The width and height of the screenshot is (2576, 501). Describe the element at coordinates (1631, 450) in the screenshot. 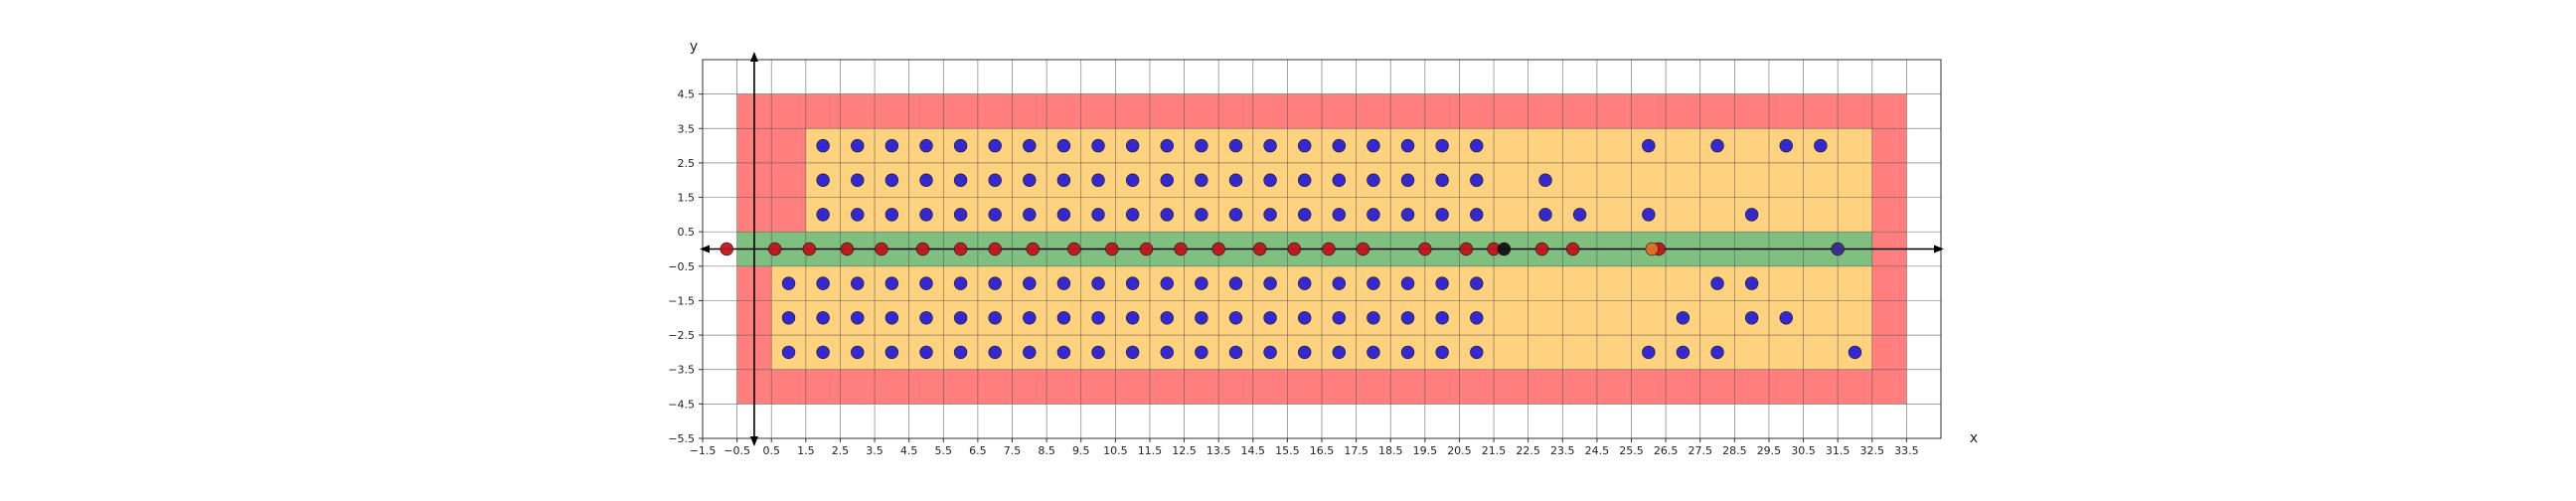

I see `x-tick-label: 25.5` at that location.